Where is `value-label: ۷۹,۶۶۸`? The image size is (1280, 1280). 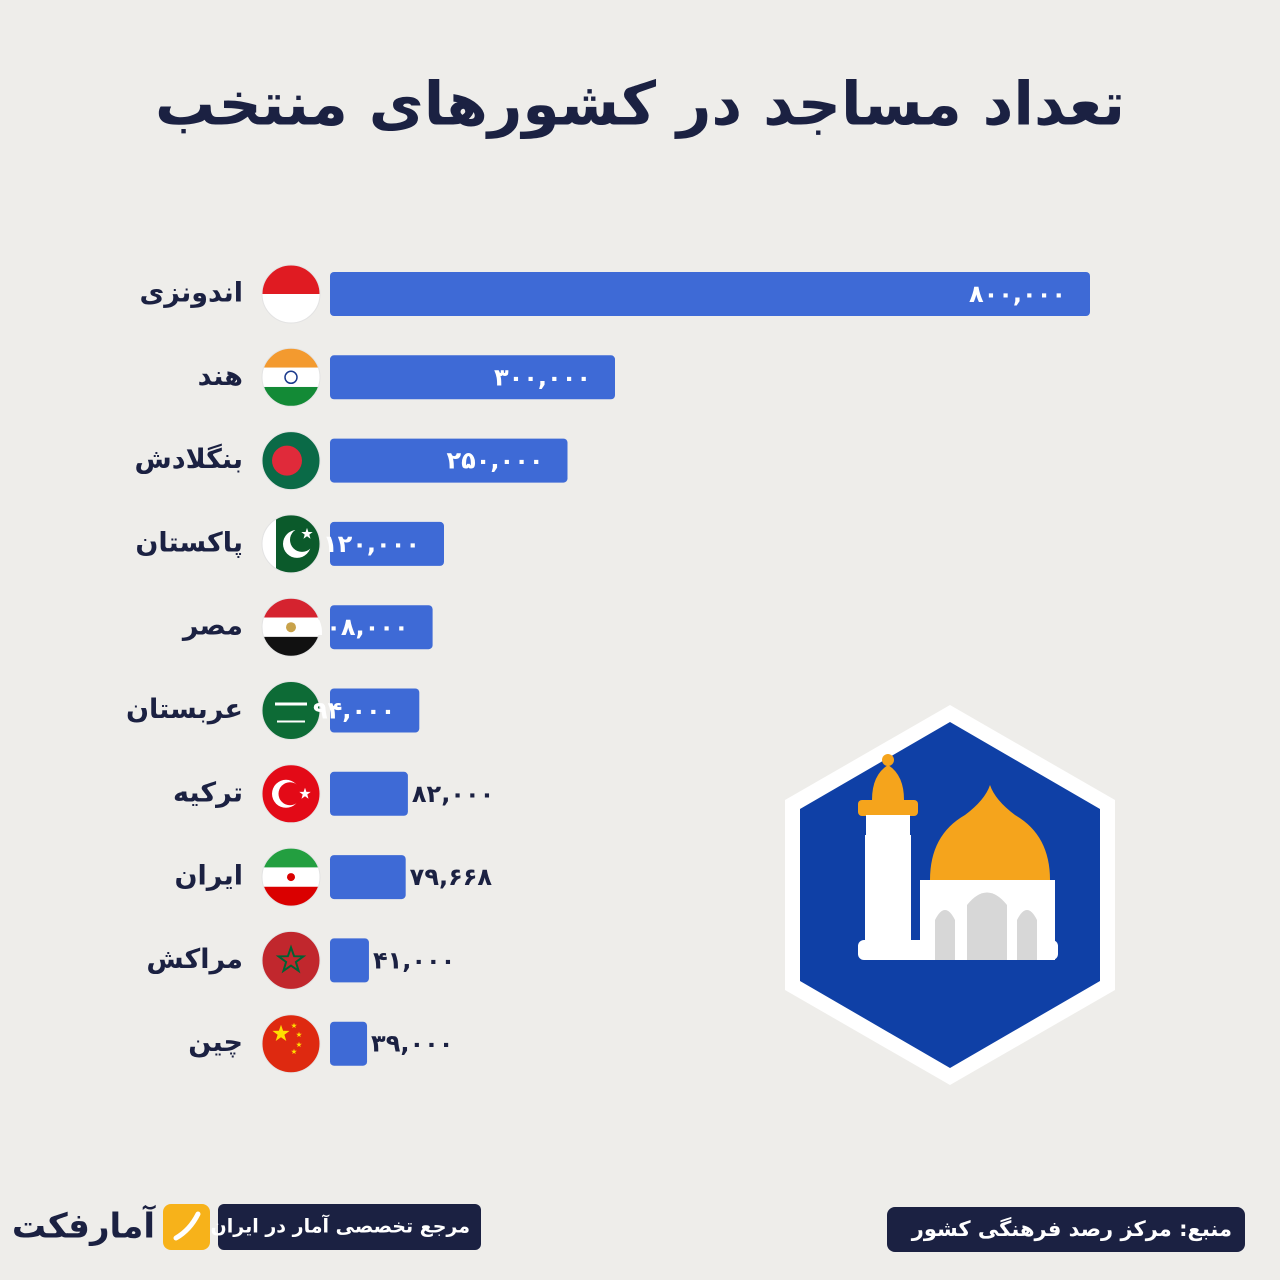
value-label: ۷۹,۶۶۸ is located at coordinates (451, 877).